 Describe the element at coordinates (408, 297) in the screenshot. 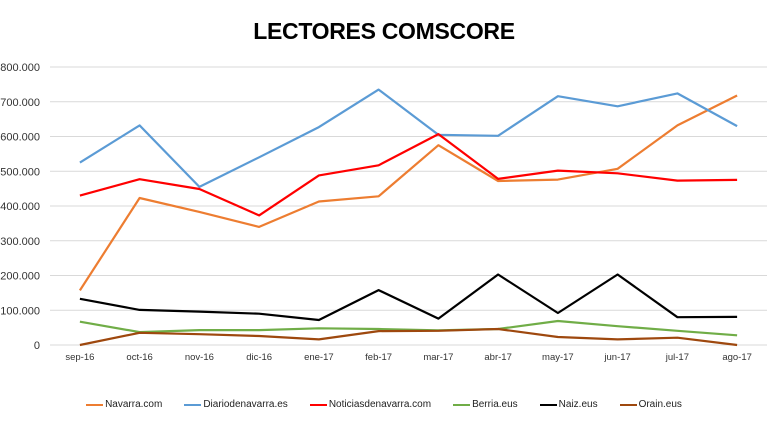

I see `series-line-naiz-eus` at that location.